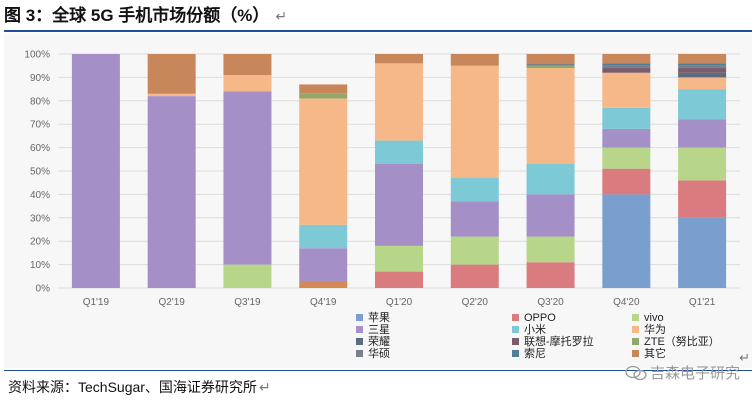 Image resolution: width=756 pixels, height=406 pixels. I want to click on y-tick-label: 20%, so click(40, 242).